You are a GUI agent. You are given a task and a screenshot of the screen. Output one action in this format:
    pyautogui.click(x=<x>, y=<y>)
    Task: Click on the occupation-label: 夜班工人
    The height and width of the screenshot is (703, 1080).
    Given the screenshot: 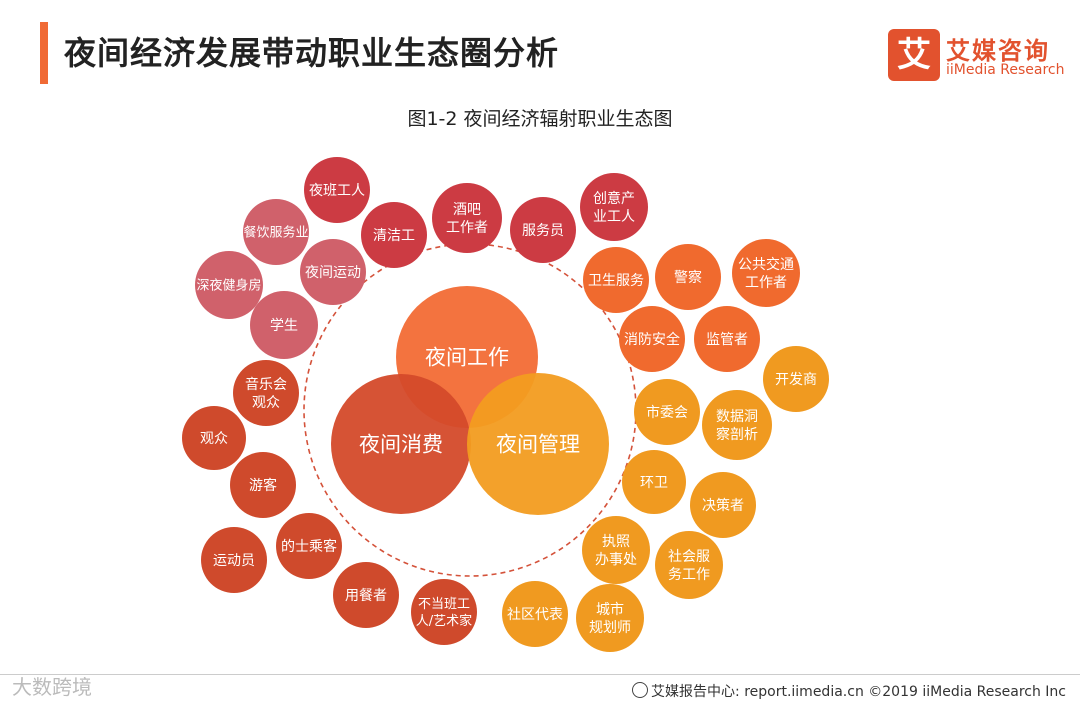 What is the action you would take?
    pyautogui.click(x=337, y=191)
    